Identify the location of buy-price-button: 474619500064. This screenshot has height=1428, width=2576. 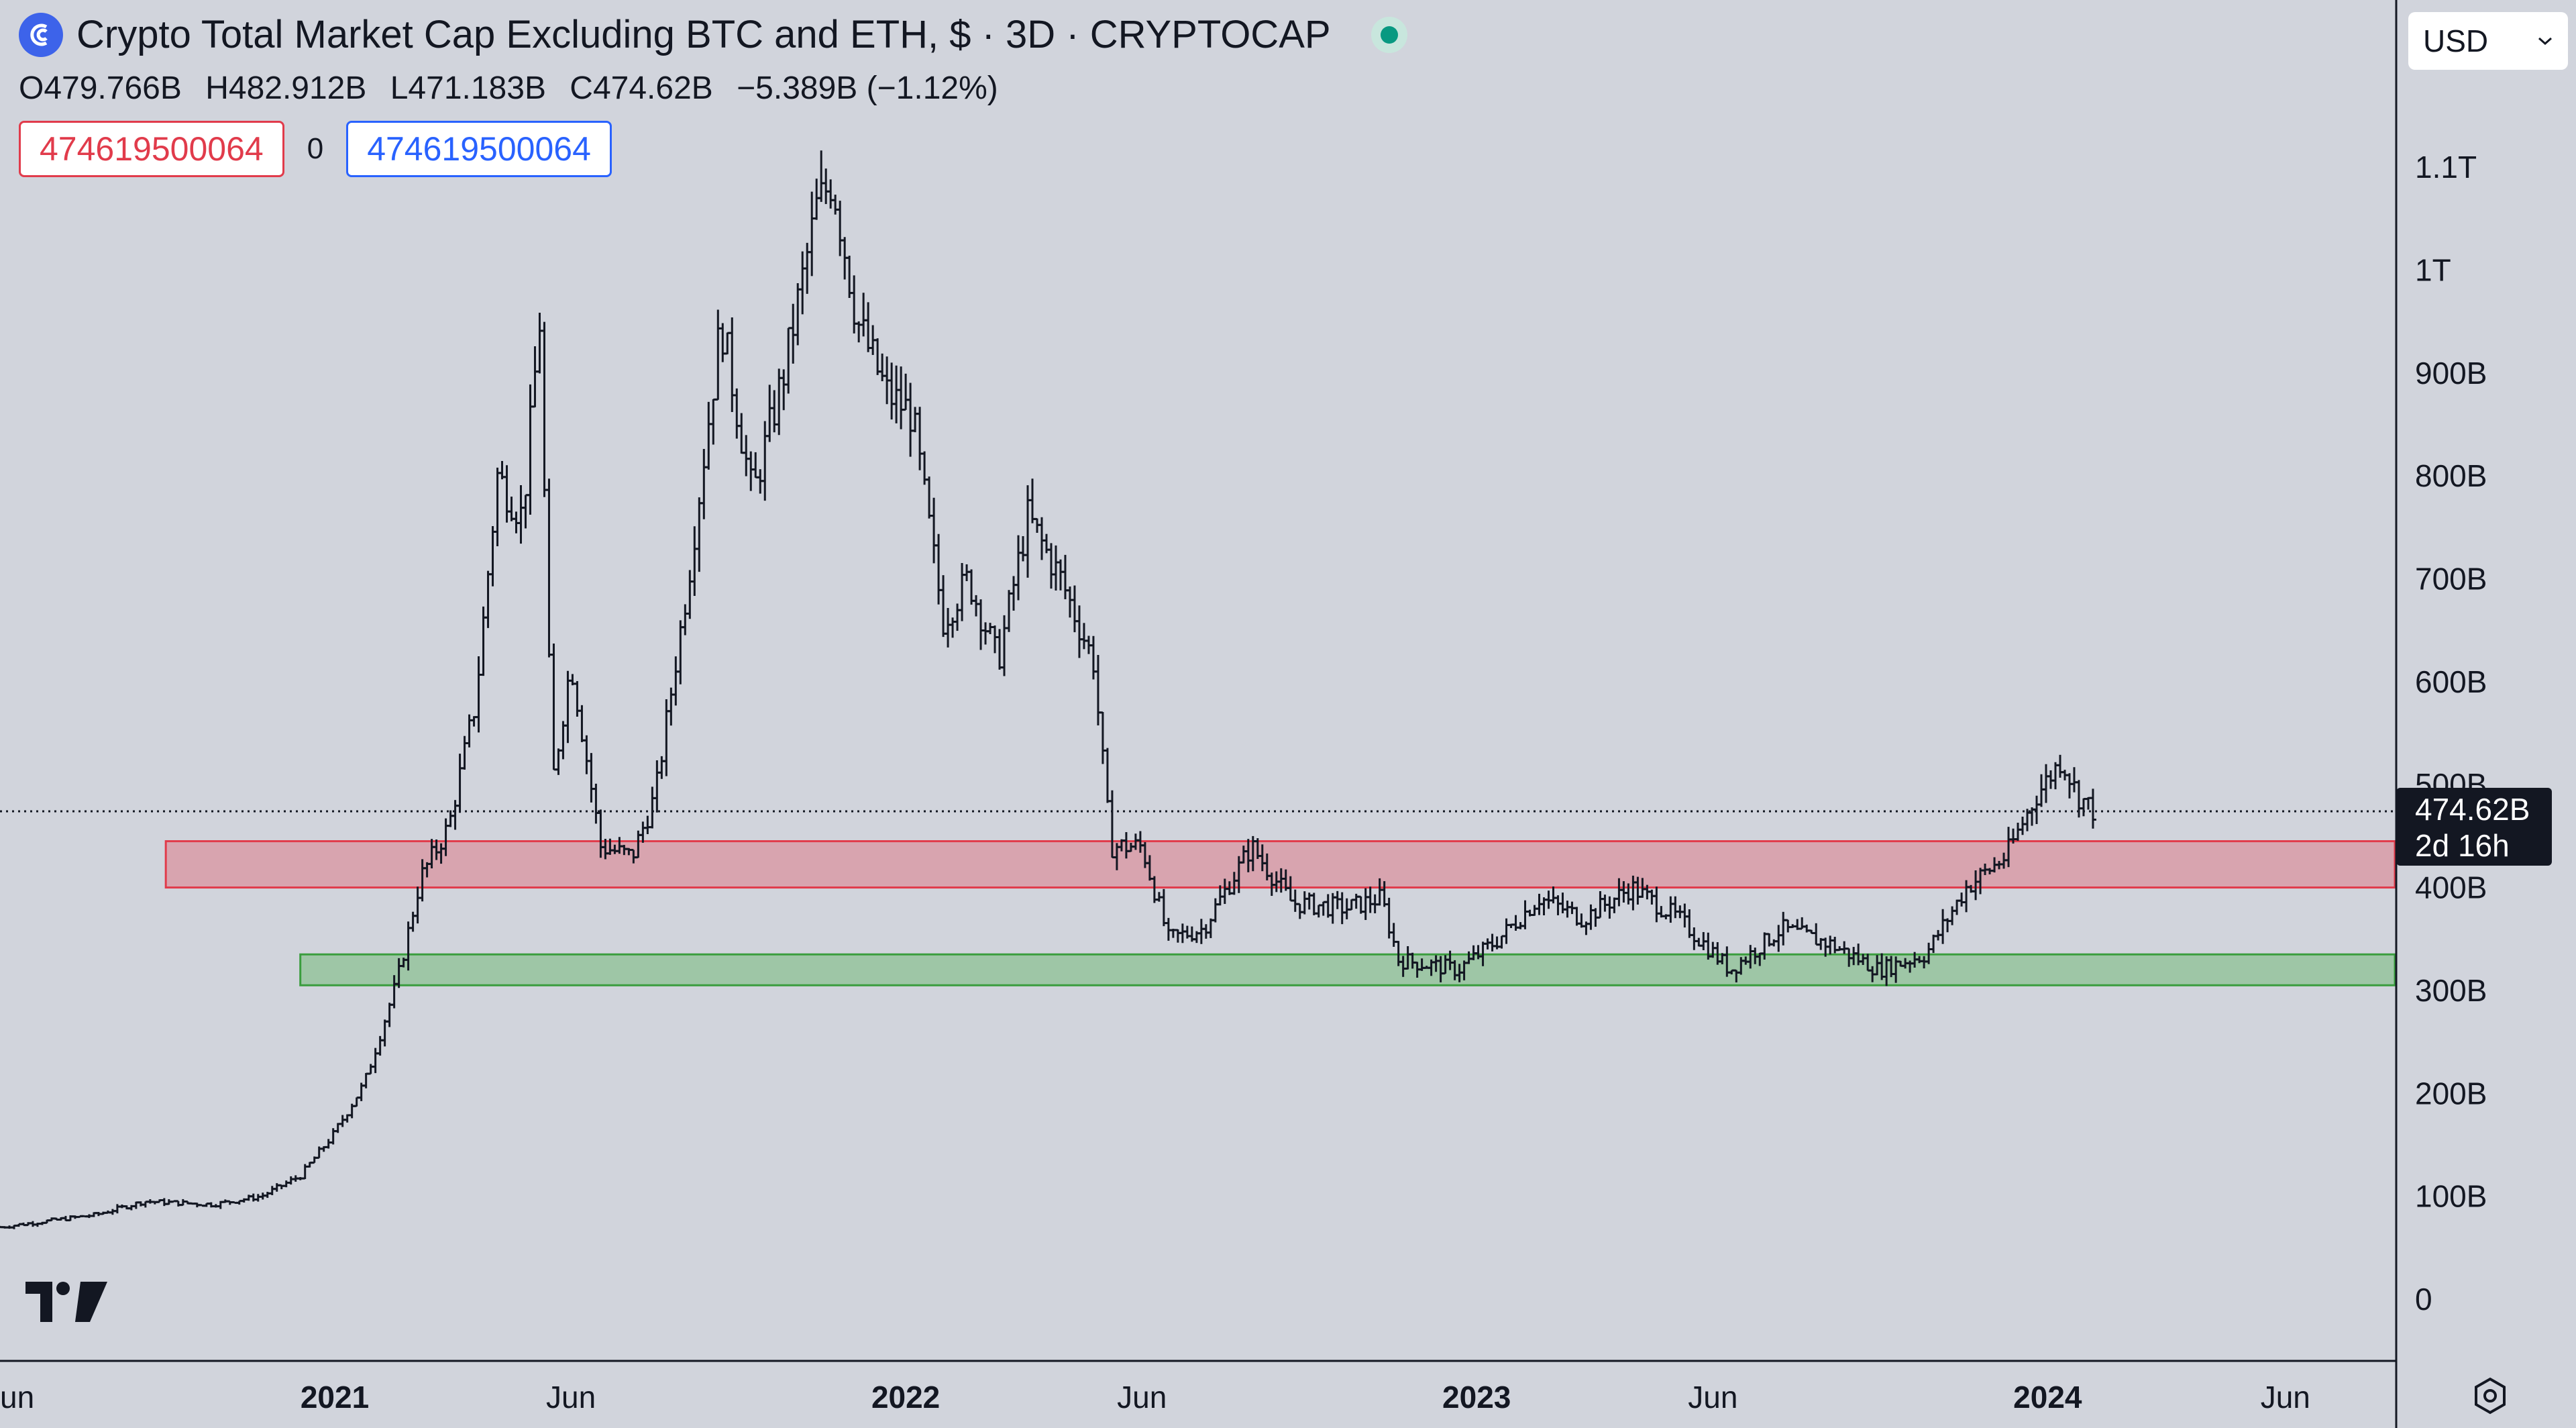
(479, 149).